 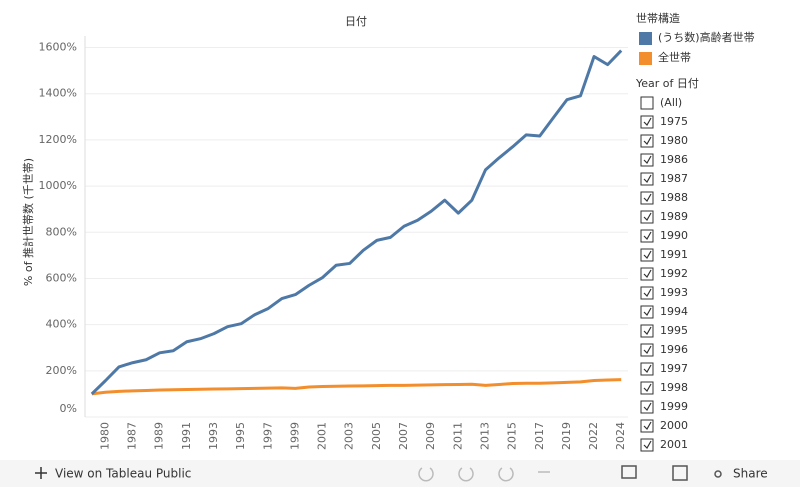 I want to click on tableau-icon, so click(x=41, y=473).